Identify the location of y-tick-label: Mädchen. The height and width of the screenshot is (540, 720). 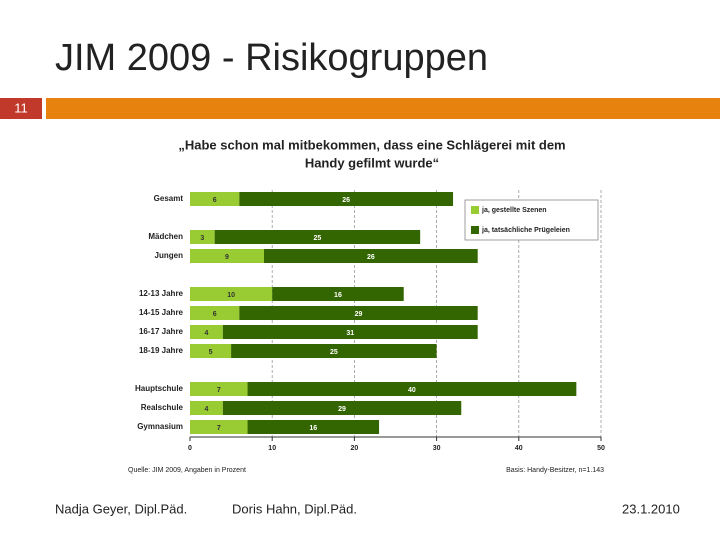
(165, 236).